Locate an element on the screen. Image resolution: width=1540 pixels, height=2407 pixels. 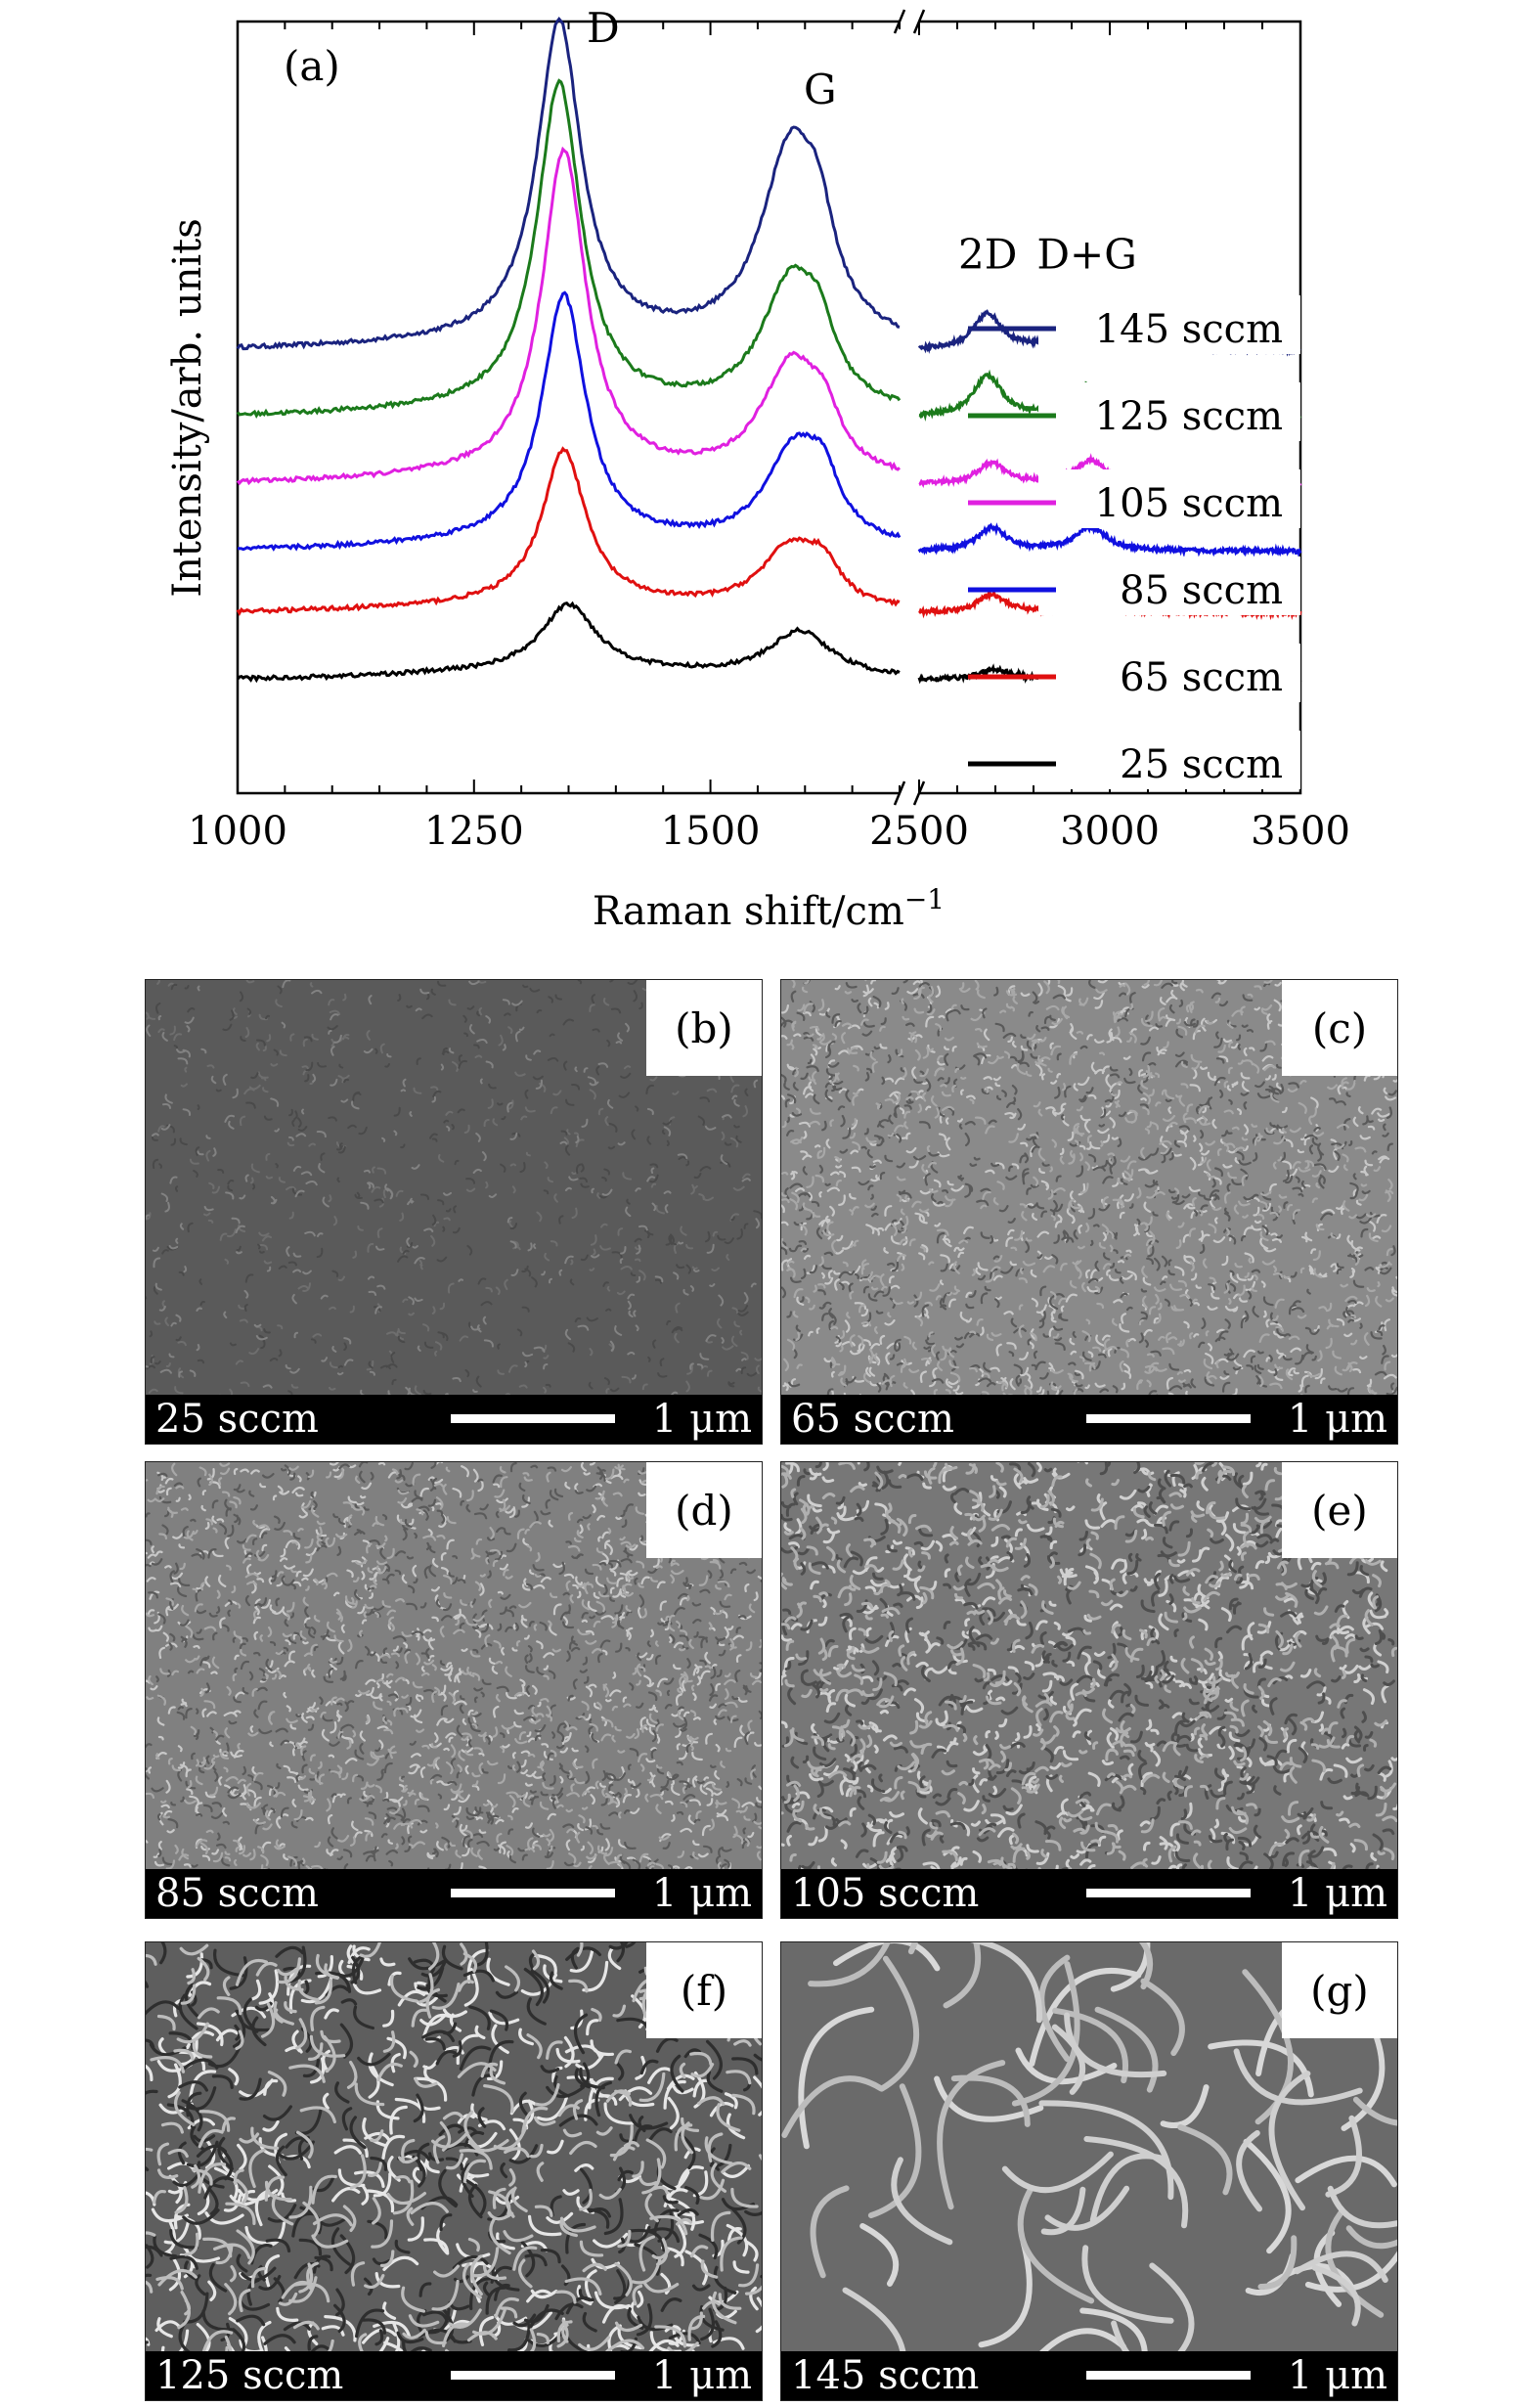
scale-label-f: 1 μm is located at coordinates (701, 2375).